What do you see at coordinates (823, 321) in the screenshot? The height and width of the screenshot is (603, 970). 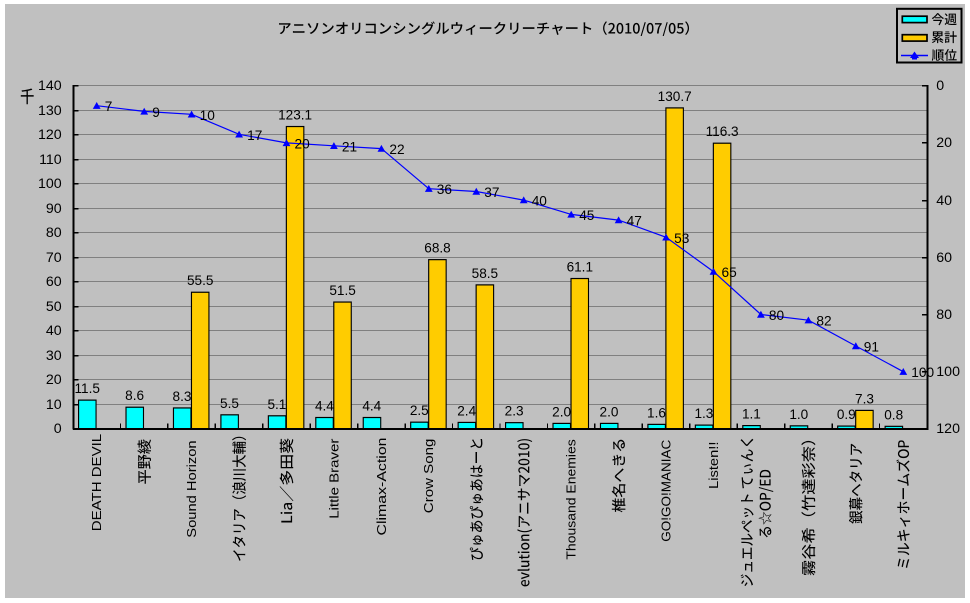 I see `svg-text: 82` at bounding box center [823, 321].